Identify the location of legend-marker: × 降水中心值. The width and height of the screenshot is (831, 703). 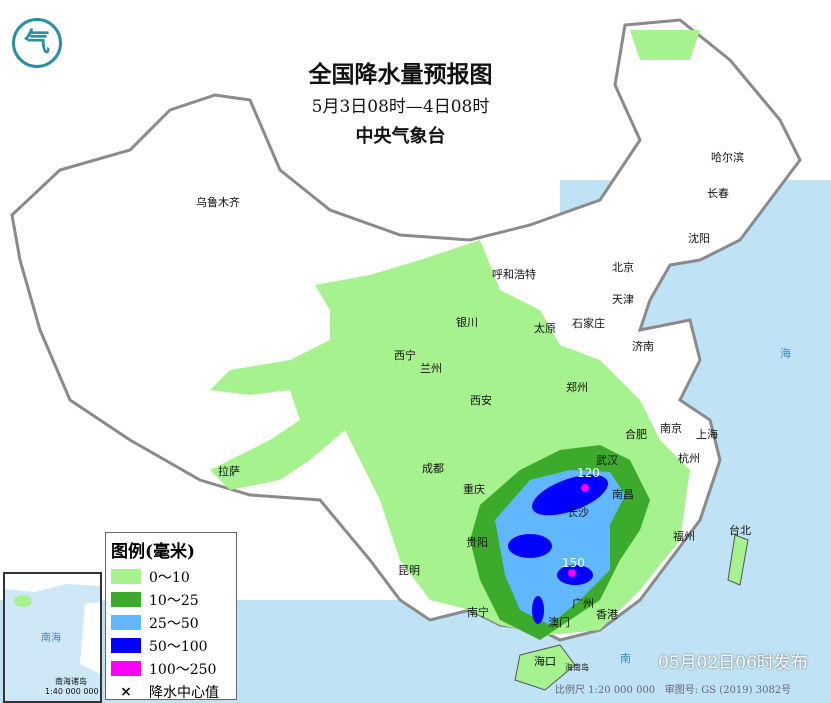
(171, 691).